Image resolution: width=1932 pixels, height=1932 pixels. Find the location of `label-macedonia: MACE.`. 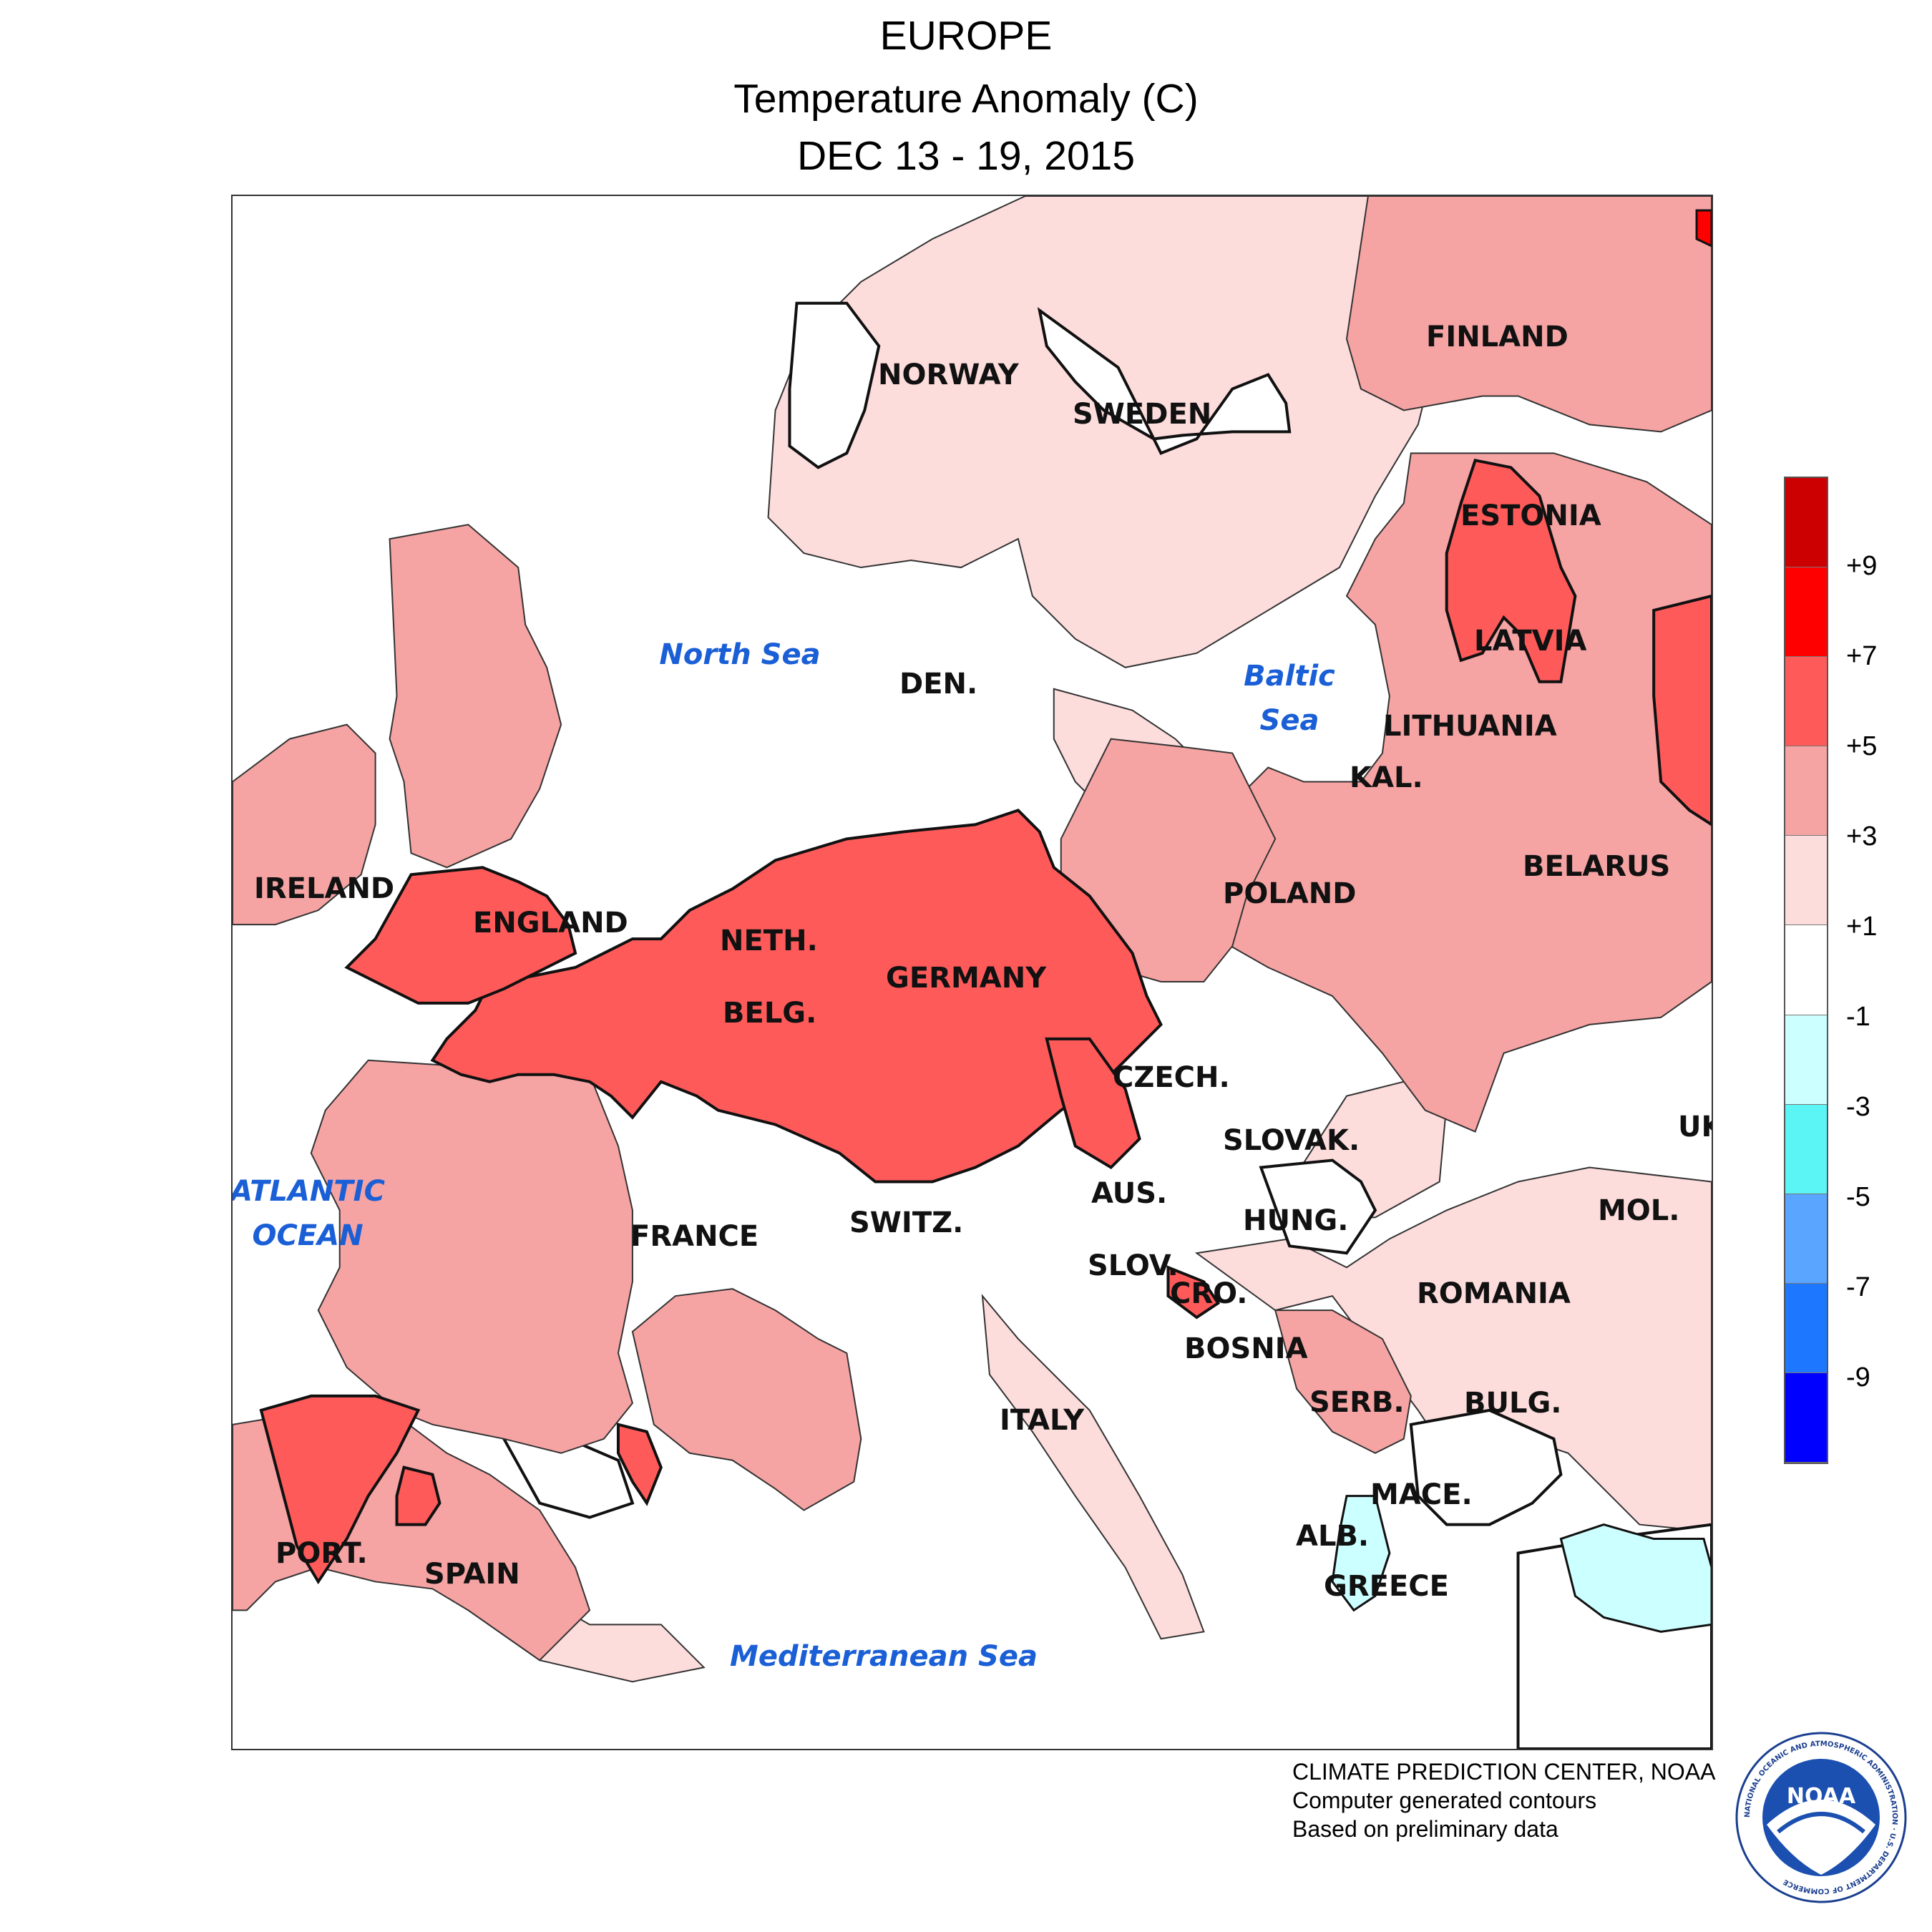

label-macedonia: MACE. is located at coordinates (1421, 1495).